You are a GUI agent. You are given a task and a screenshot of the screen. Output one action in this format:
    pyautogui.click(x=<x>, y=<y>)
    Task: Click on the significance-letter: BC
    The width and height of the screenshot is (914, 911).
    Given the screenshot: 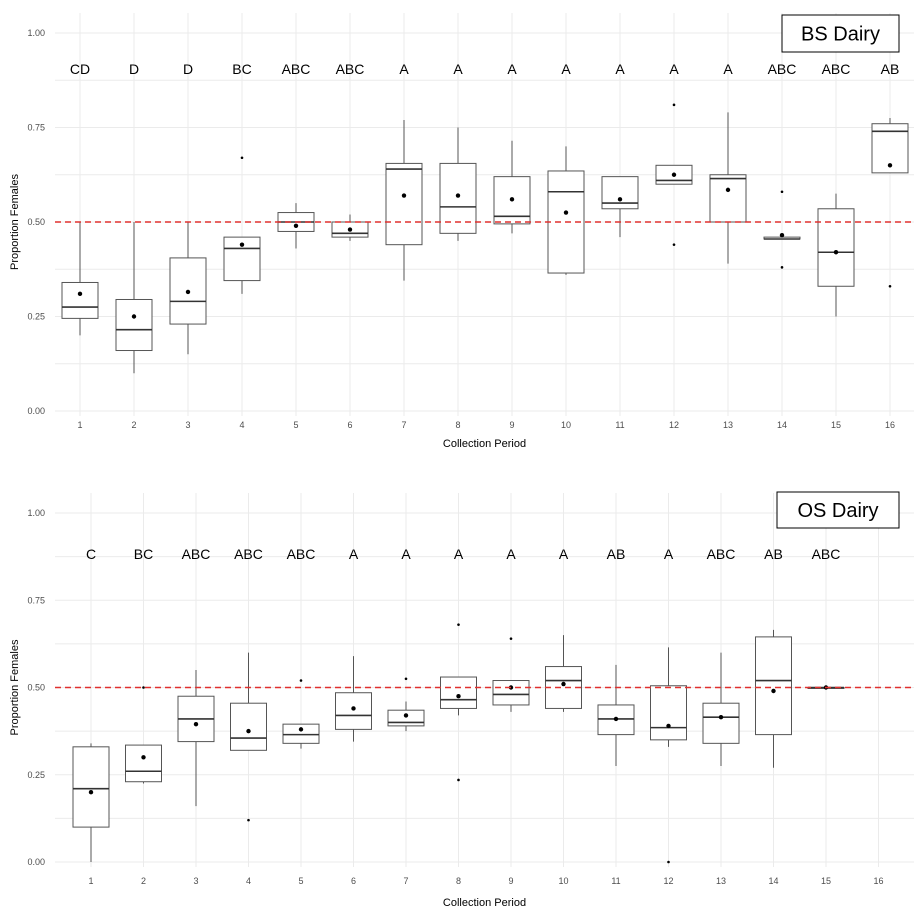 What is the action you would take?
    pyautogui.click(x=241, y=69)
    